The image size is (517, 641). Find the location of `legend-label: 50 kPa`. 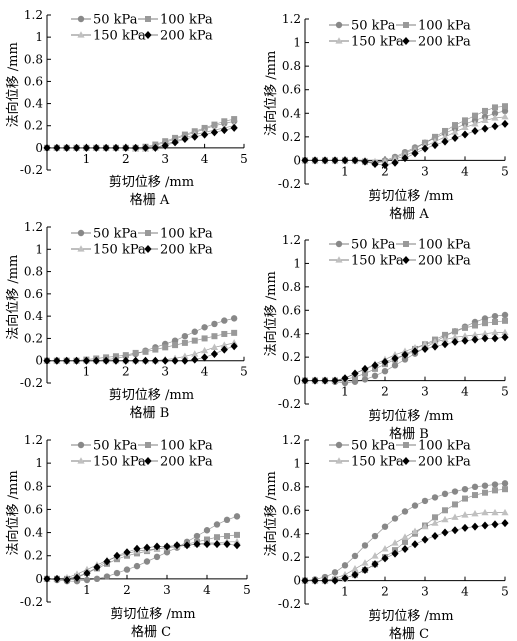

legend-label: 50 kPa is located at coordinates (373, 446).